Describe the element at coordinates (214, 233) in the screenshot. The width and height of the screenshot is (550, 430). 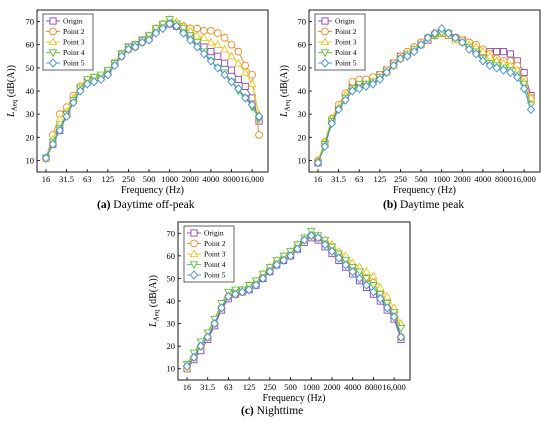
I see `legend-label: Origin` at that location.